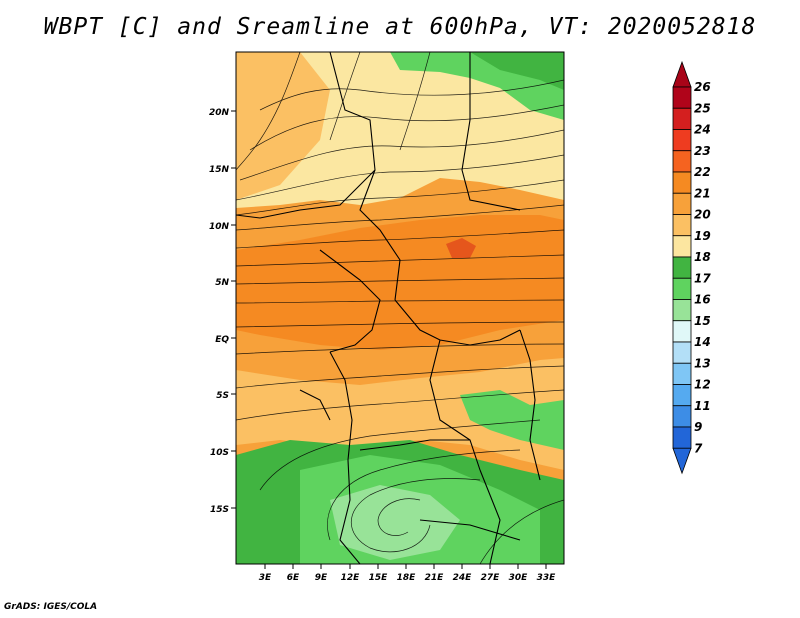  What do you see at coordinates (222, 283) in the screenshot?
I see `lat-label: 5N` at bounding box center [222, 283].